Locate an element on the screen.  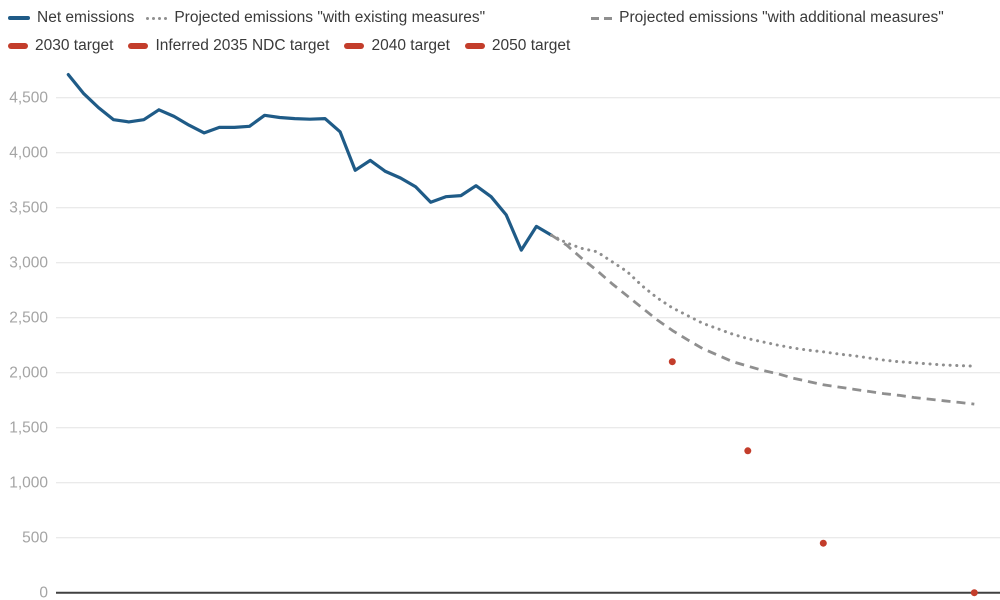
projected-existing-measures-line is located at coordinates (763, 300).